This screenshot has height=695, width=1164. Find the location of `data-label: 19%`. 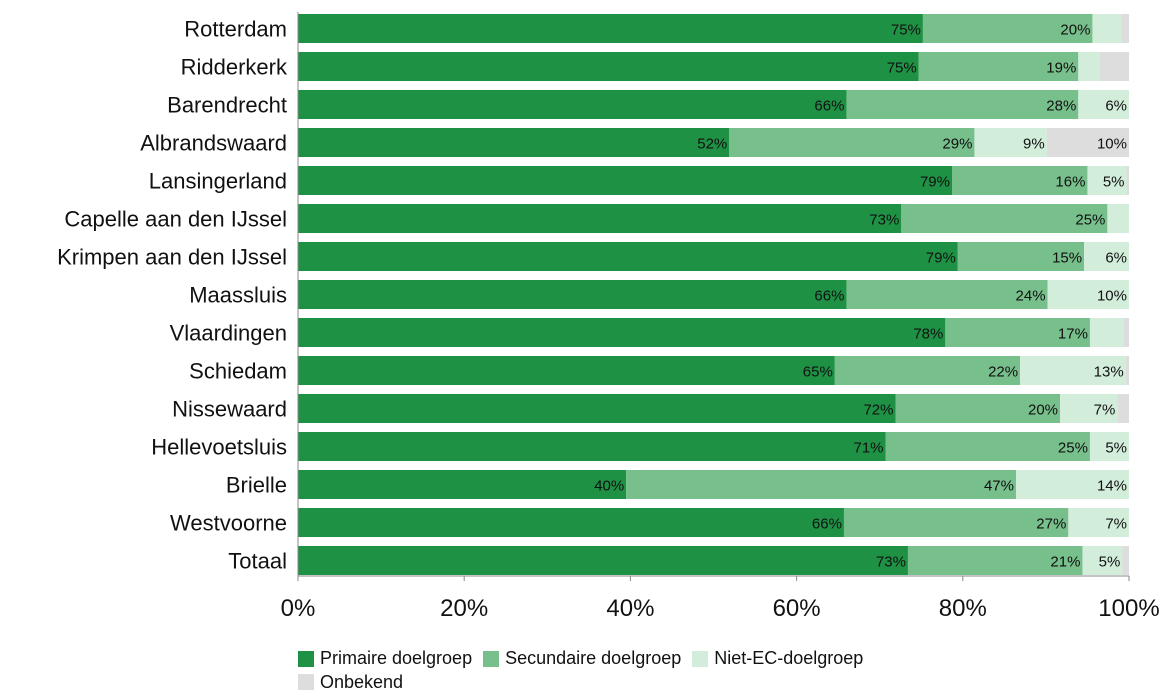

data-label: 19% is located at coordinates (1061, 68).